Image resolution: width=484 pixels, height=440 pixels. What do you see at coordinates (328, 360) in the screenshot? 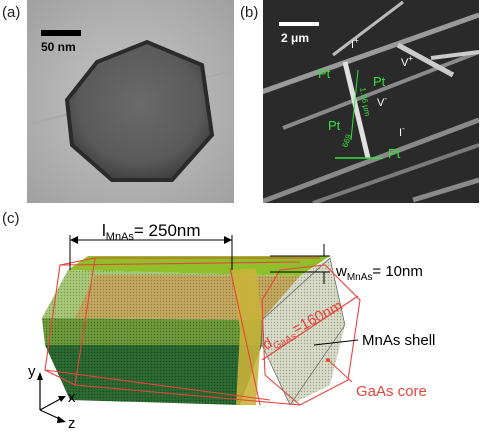
I see `core-leader-dot` at bounding box center [328, 360].